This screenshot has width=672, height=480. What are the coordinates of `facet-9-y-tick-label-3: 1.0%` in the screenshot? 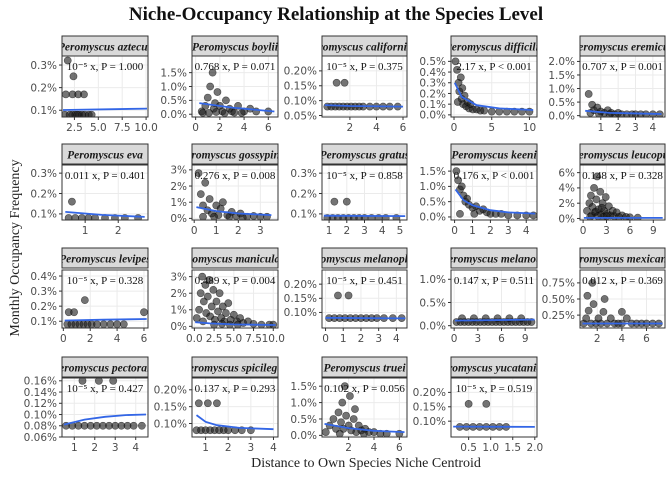 It's located at (432, 187).